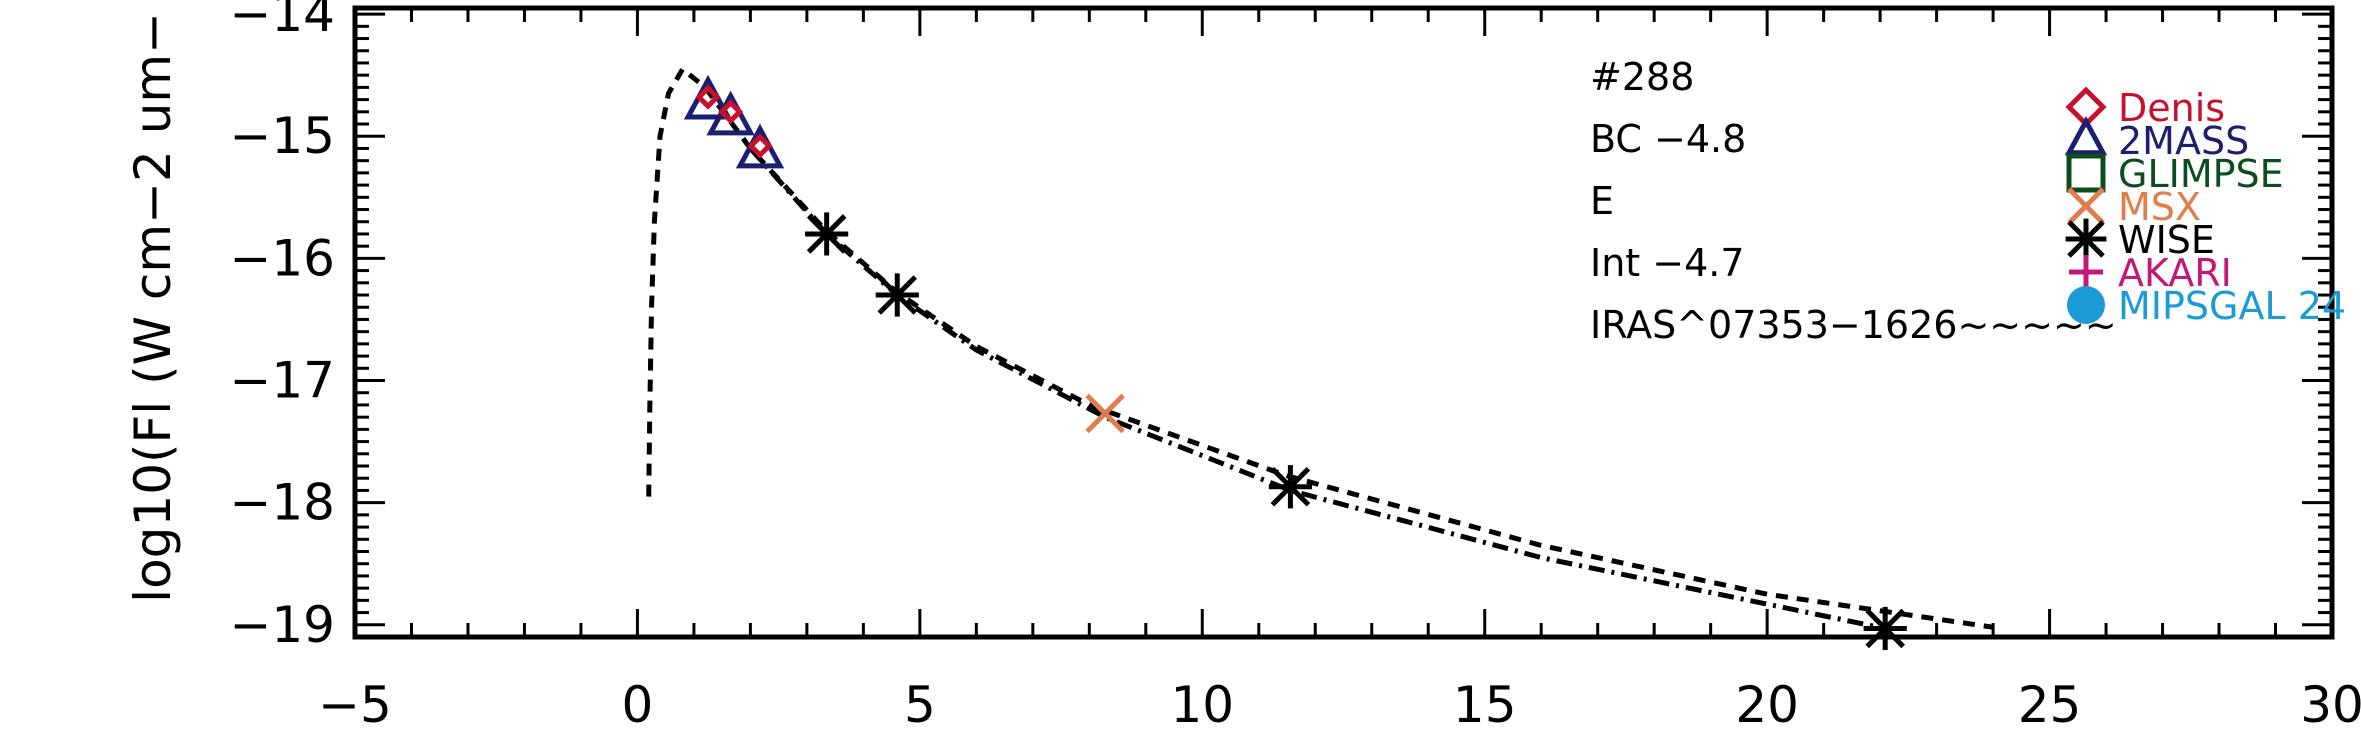 The image size is (2361, 750). I want to click on y-tick-label: −15, so click(282, 136).